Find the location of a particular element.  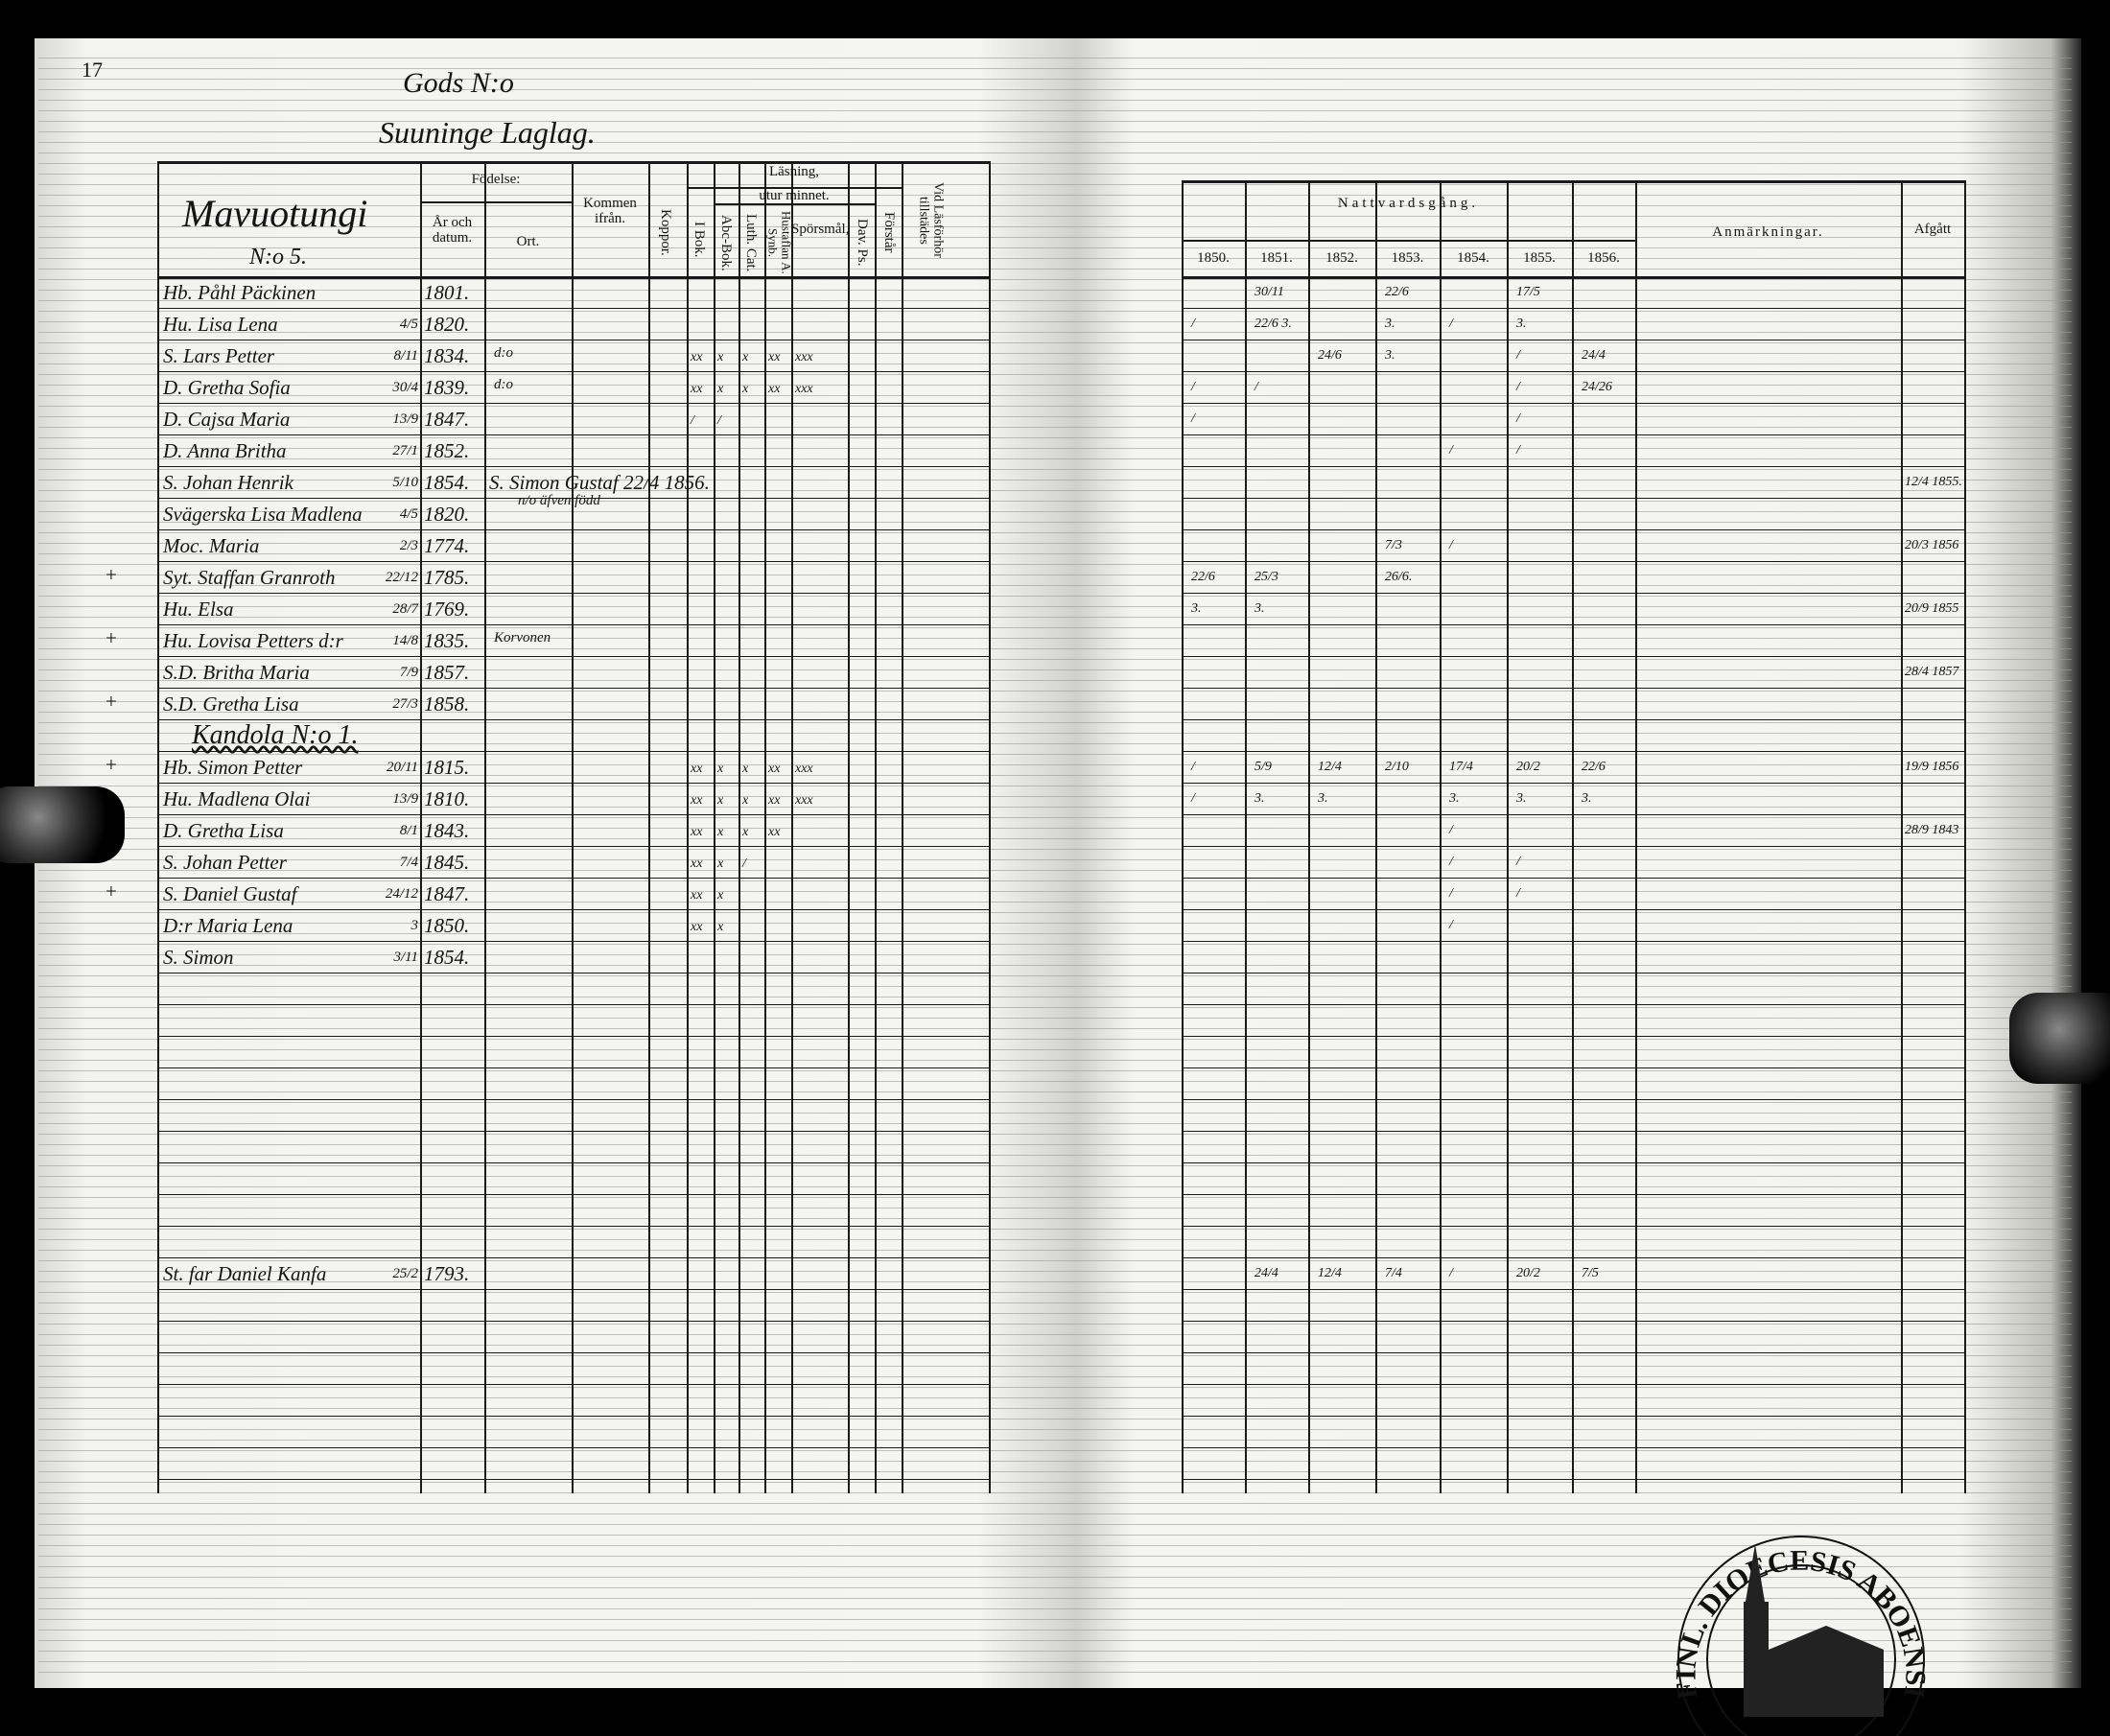

header-forstar: Förstår is located at coordinates (889, 232).